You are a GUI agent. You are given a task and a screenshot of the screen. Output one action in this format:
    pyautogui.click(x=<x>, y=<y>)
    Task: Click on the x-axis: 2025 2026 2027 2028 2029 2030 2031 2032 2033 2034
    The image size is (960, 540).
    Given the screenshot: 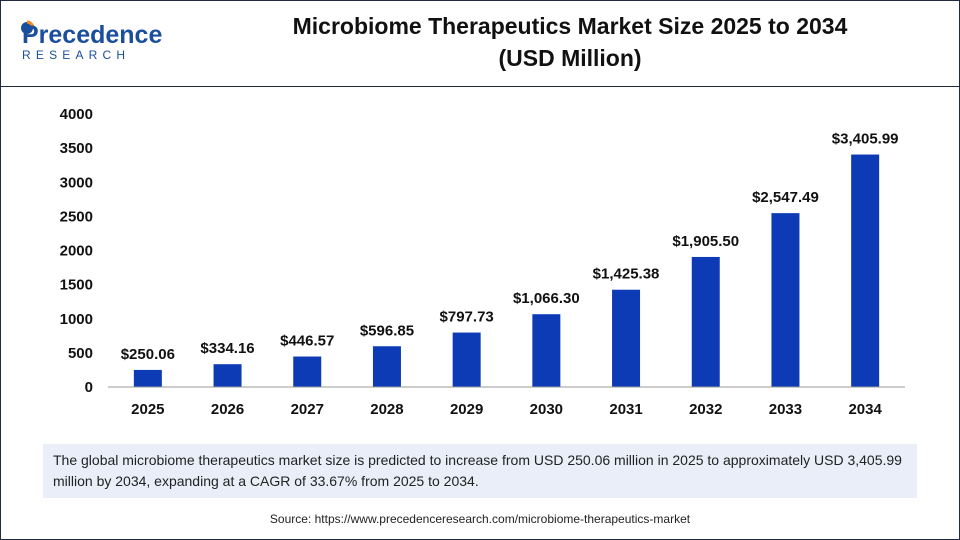 What is the action you would take?
    pyautogui.click(x=506, y=402)
    